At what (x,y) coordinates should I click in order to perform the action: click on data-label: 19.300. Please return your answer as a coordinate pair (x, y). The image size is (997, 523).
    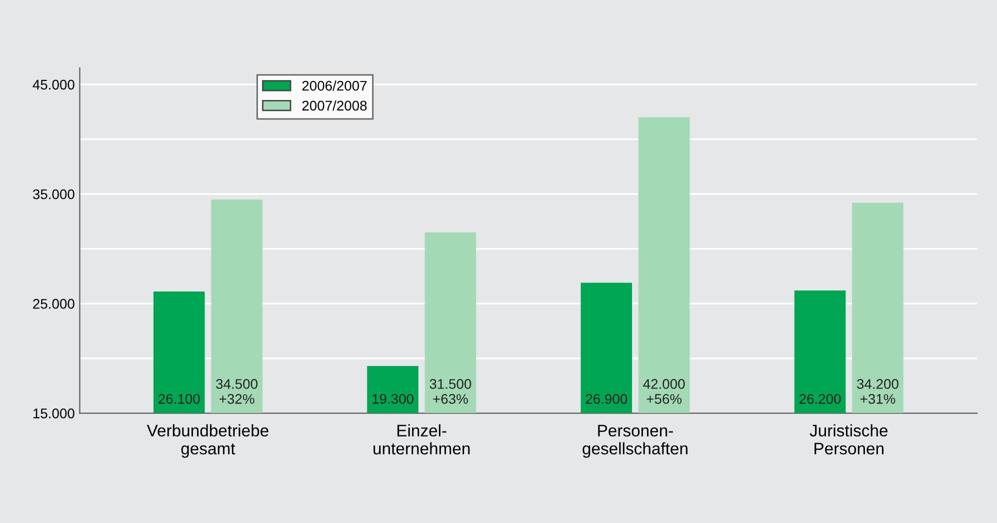
    Looking at the image, I should click on (393, 399).